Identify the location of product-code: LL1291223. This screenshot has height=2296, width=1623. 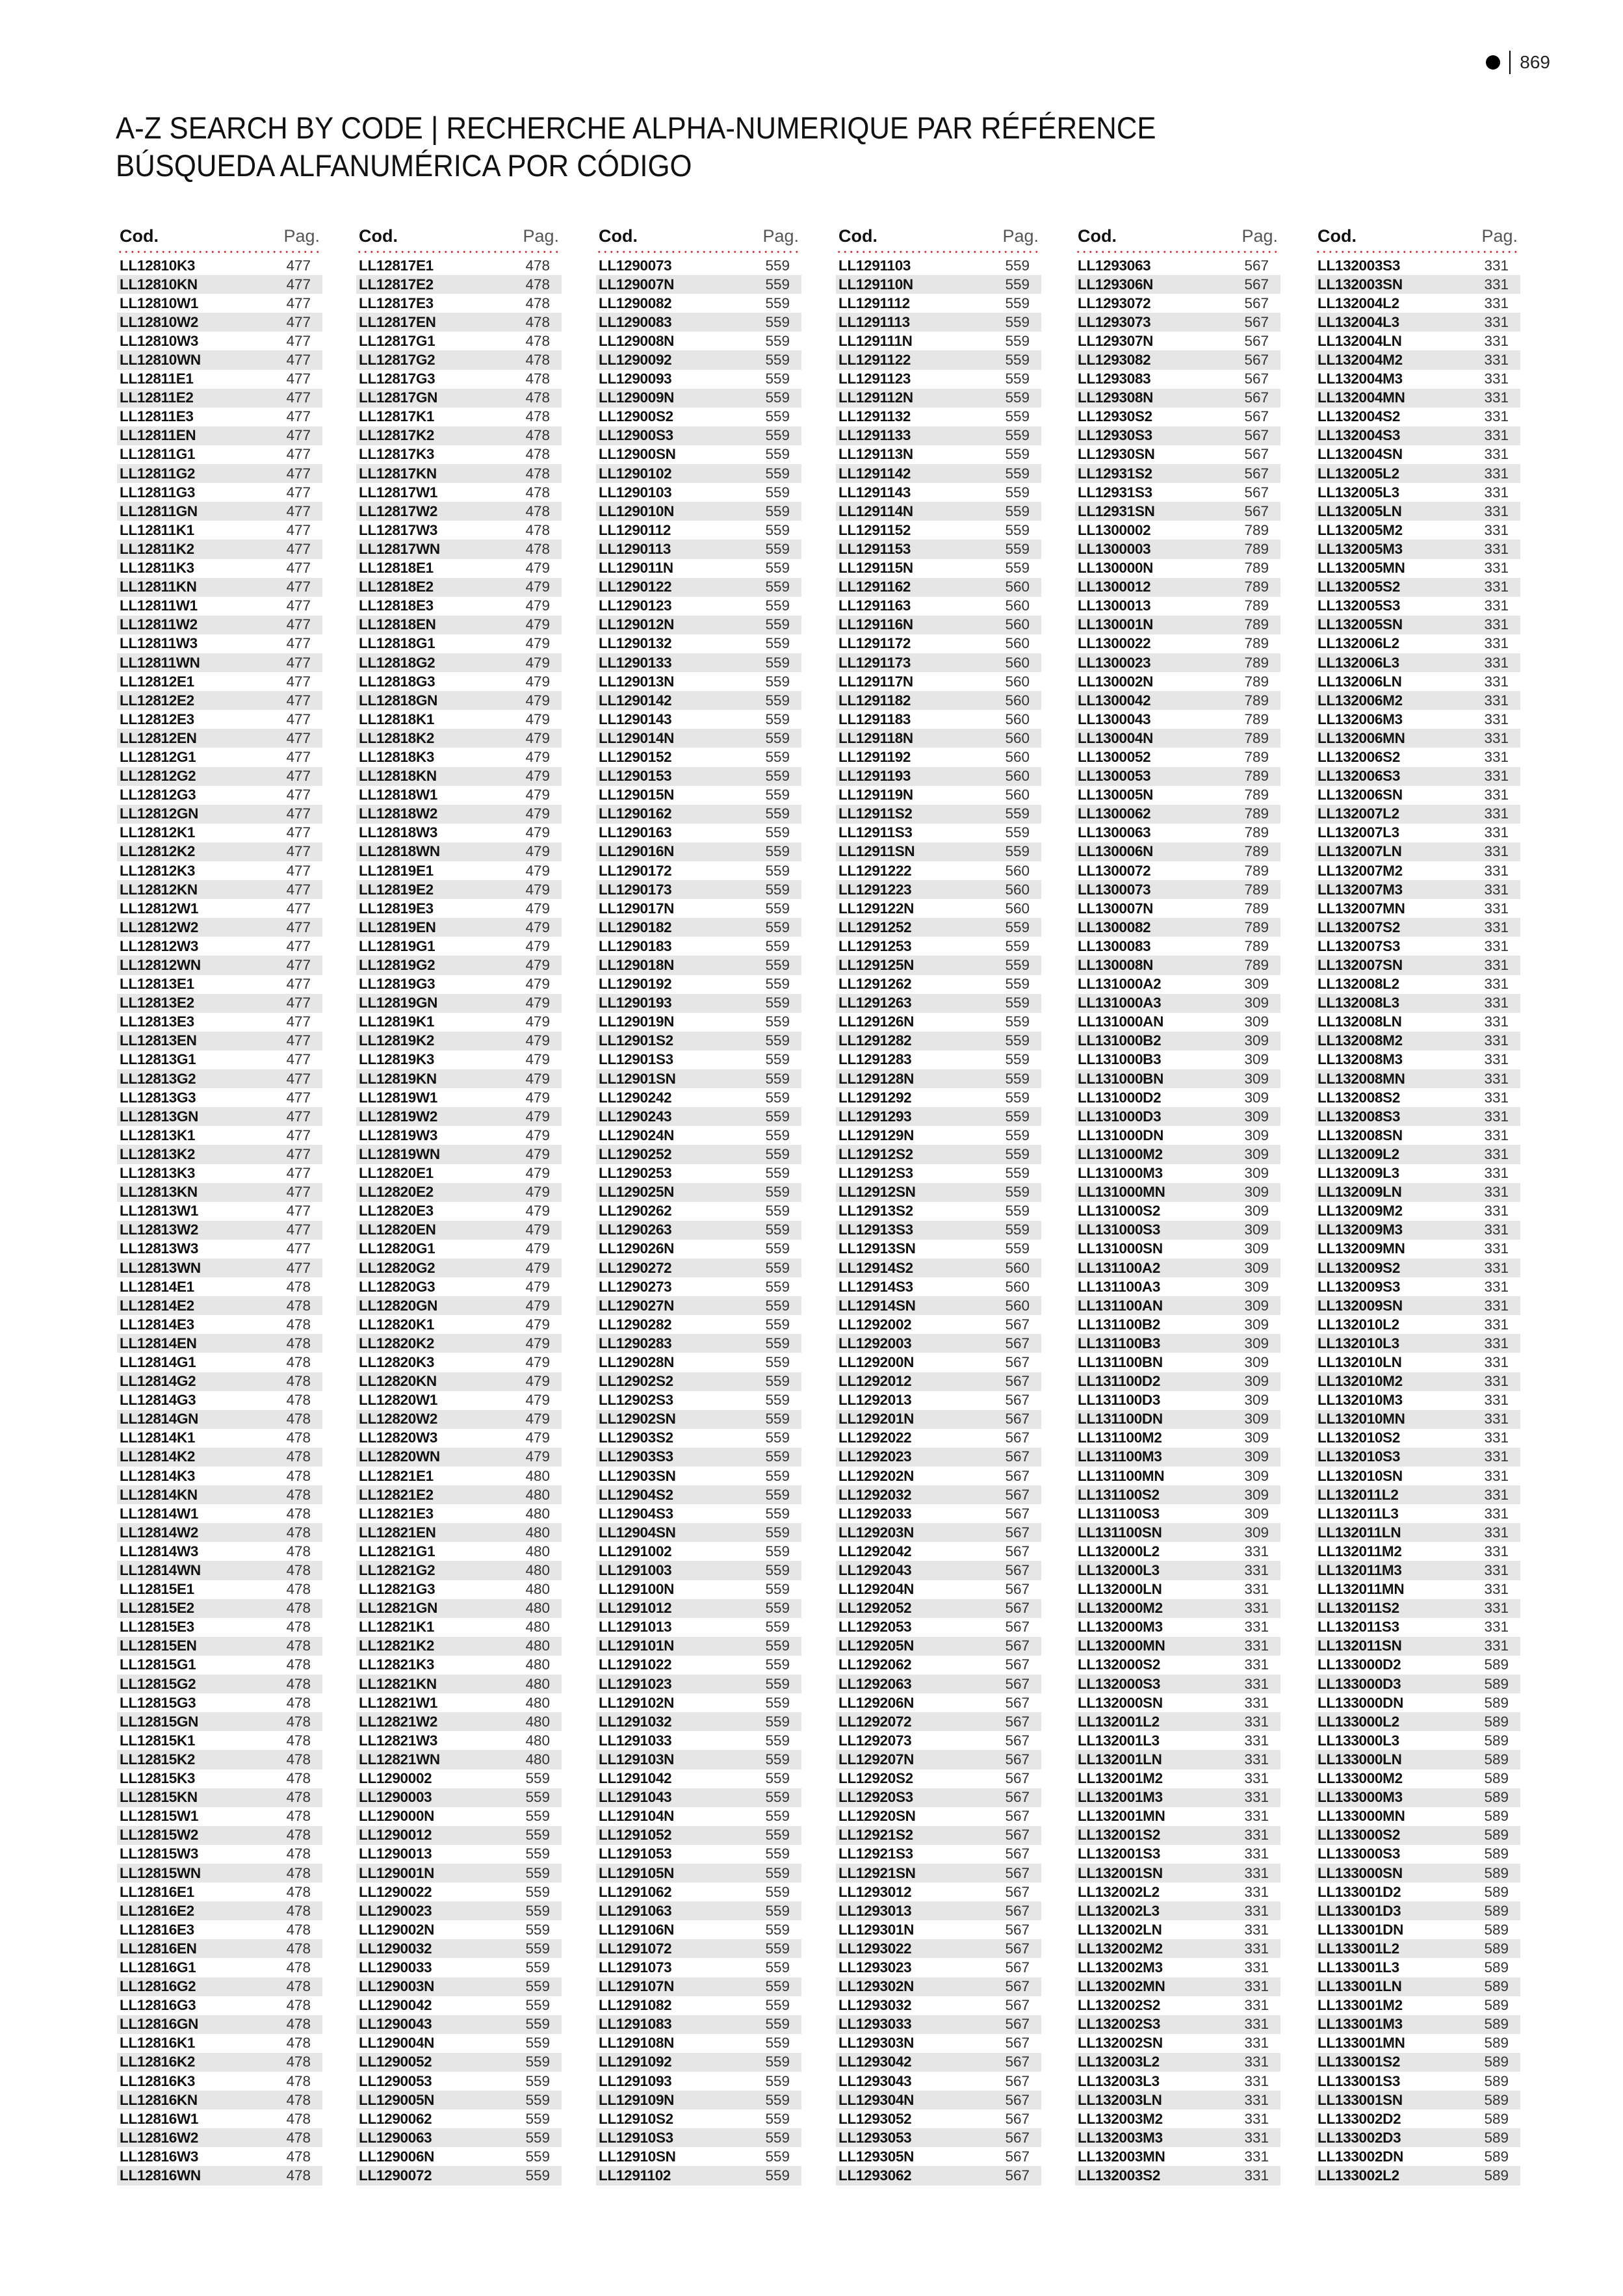
(875, 889).